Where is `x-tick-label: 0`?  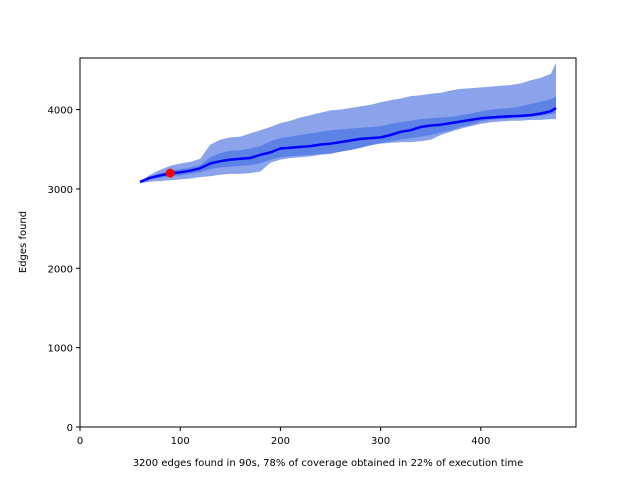
x-tick-label: 0 is located at coordinates (80, 441).